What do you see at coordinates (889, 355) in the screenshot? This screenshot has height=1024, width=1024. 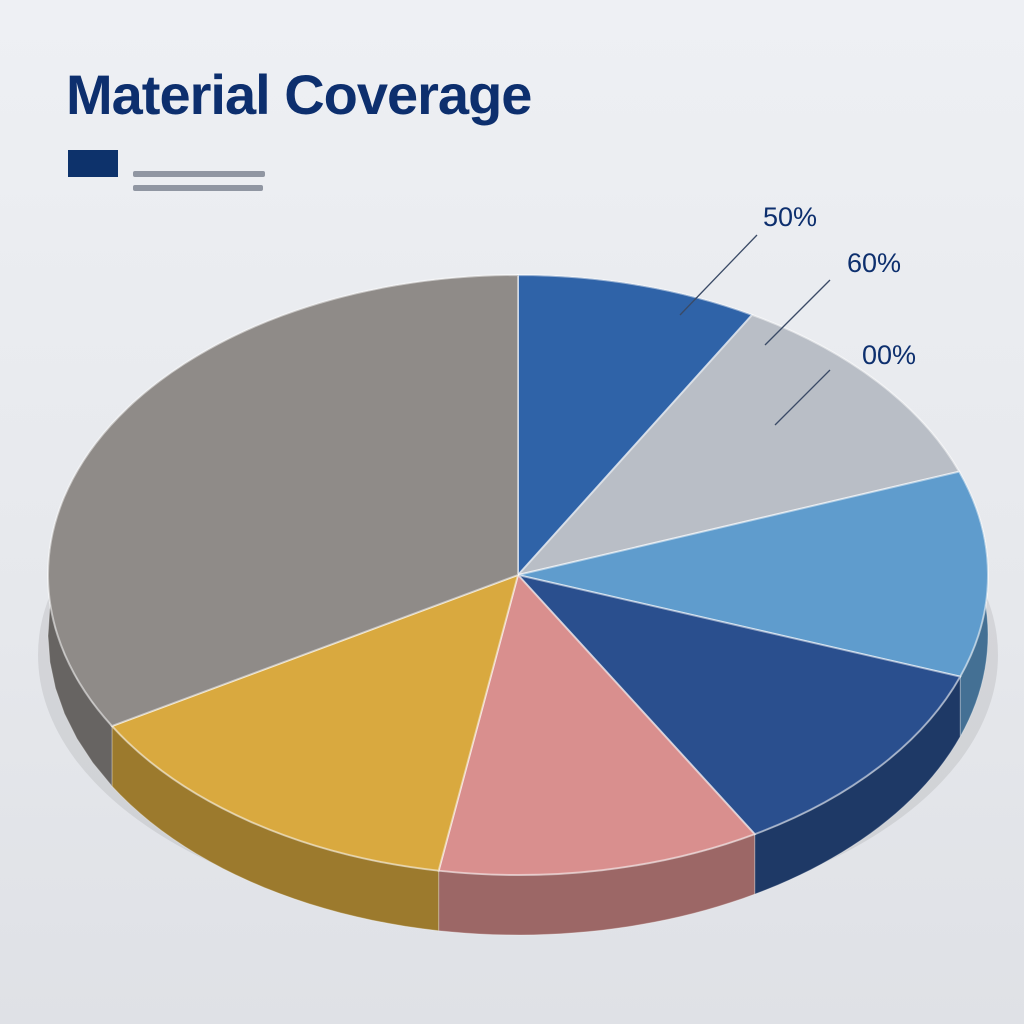 I see `annotation-label: 00%` at bounding box center [889, 355].